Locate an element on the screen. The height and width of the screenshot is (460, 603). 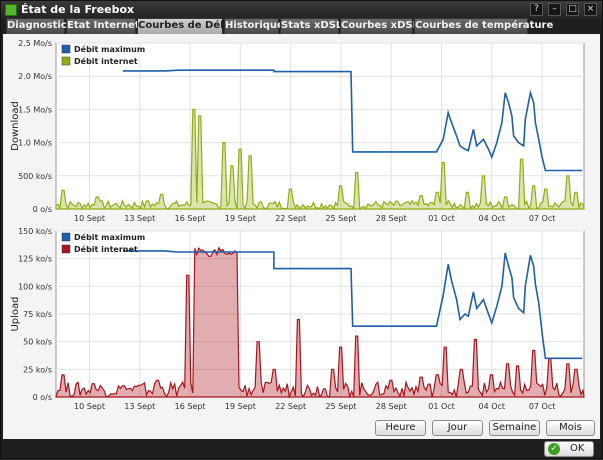
y-tick-label: 125 ko/s is located at coordinates (35, 259).